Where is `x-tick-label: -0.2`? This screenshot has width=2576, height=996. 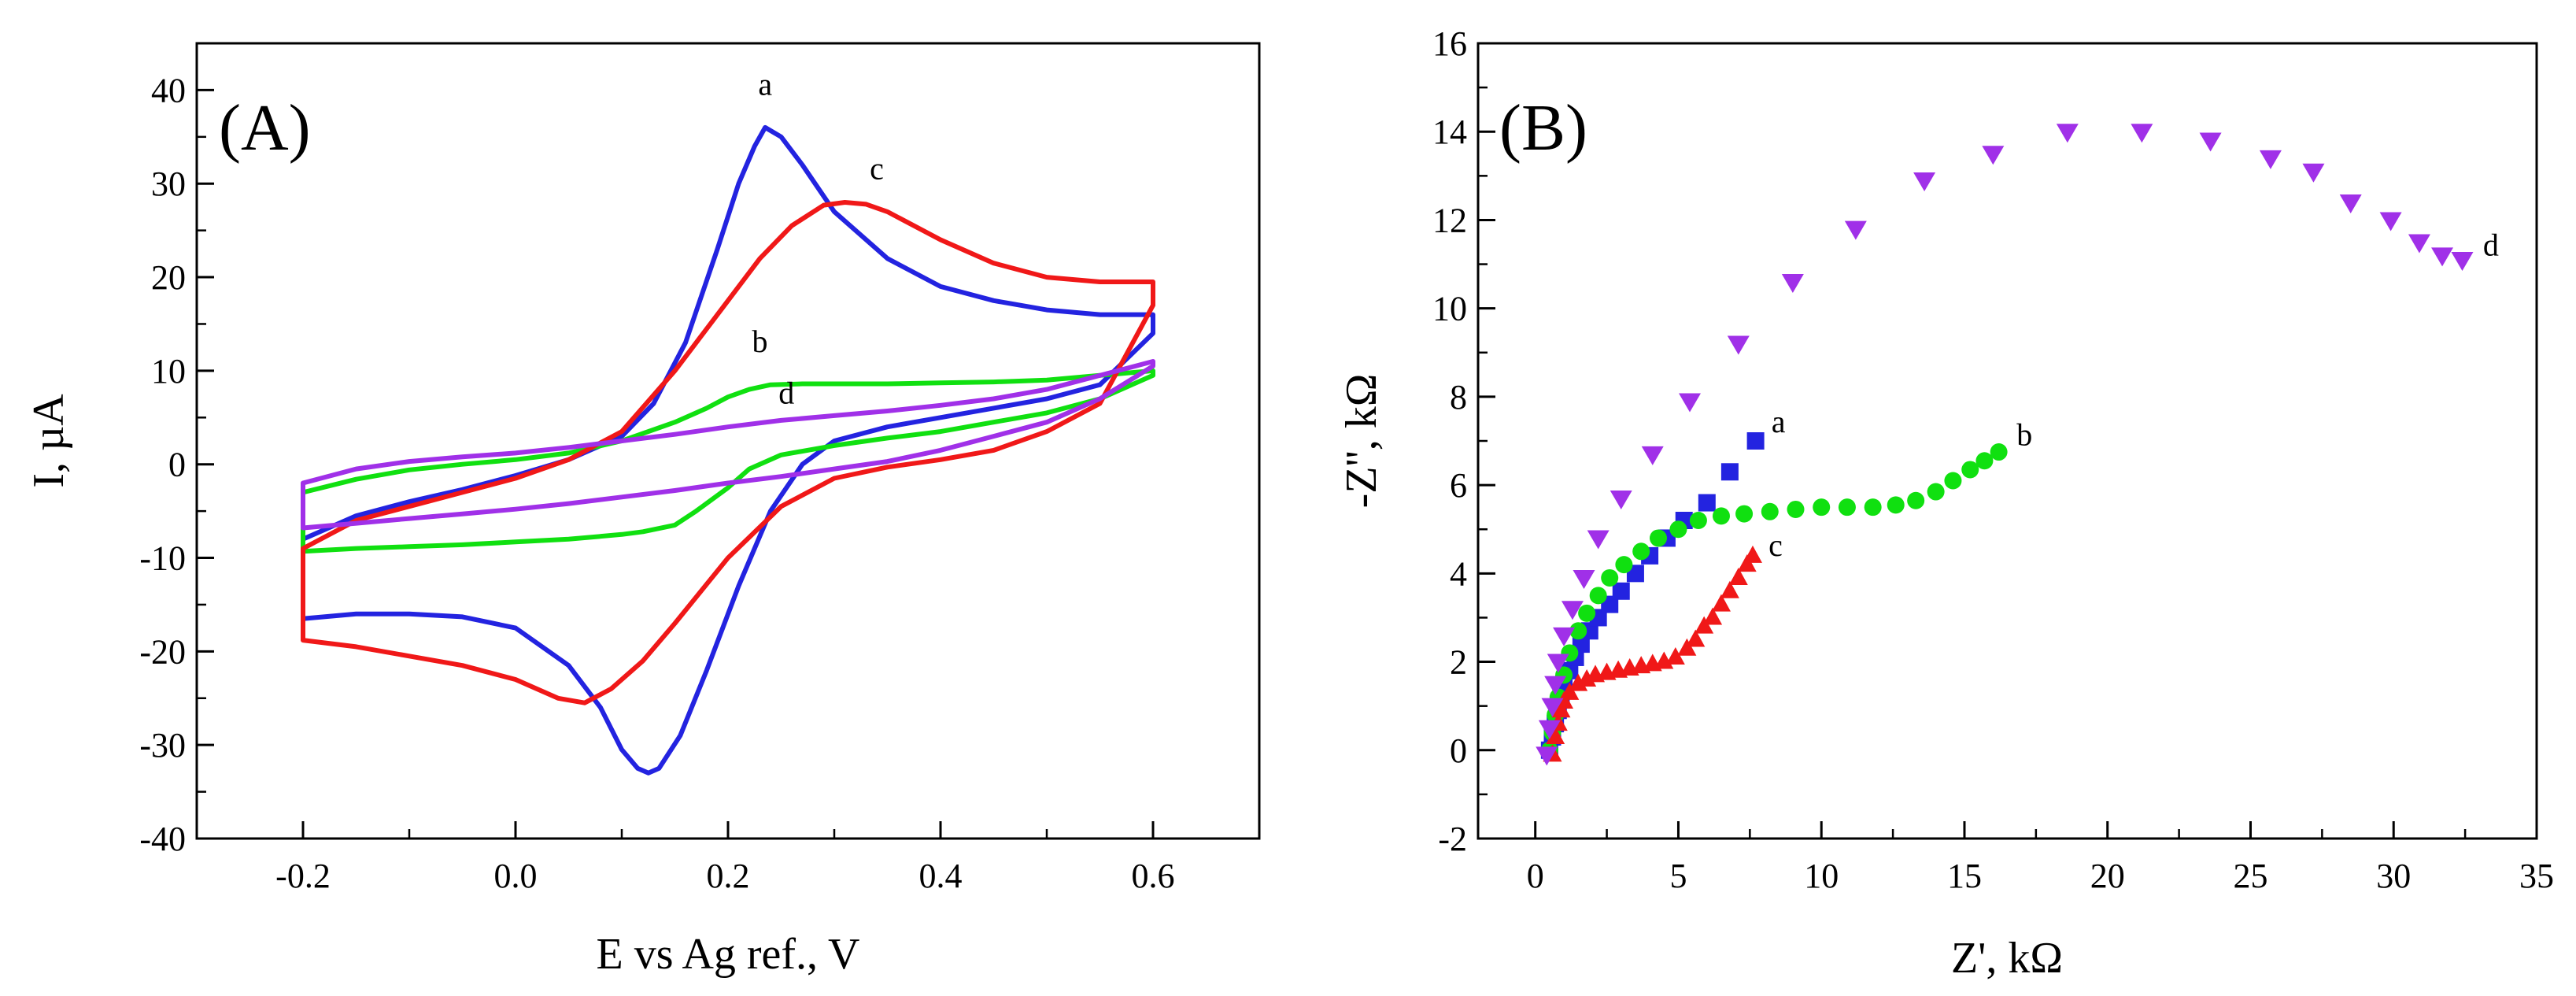 x-tick-label: -0.2 is located at coordinates (303, 876).